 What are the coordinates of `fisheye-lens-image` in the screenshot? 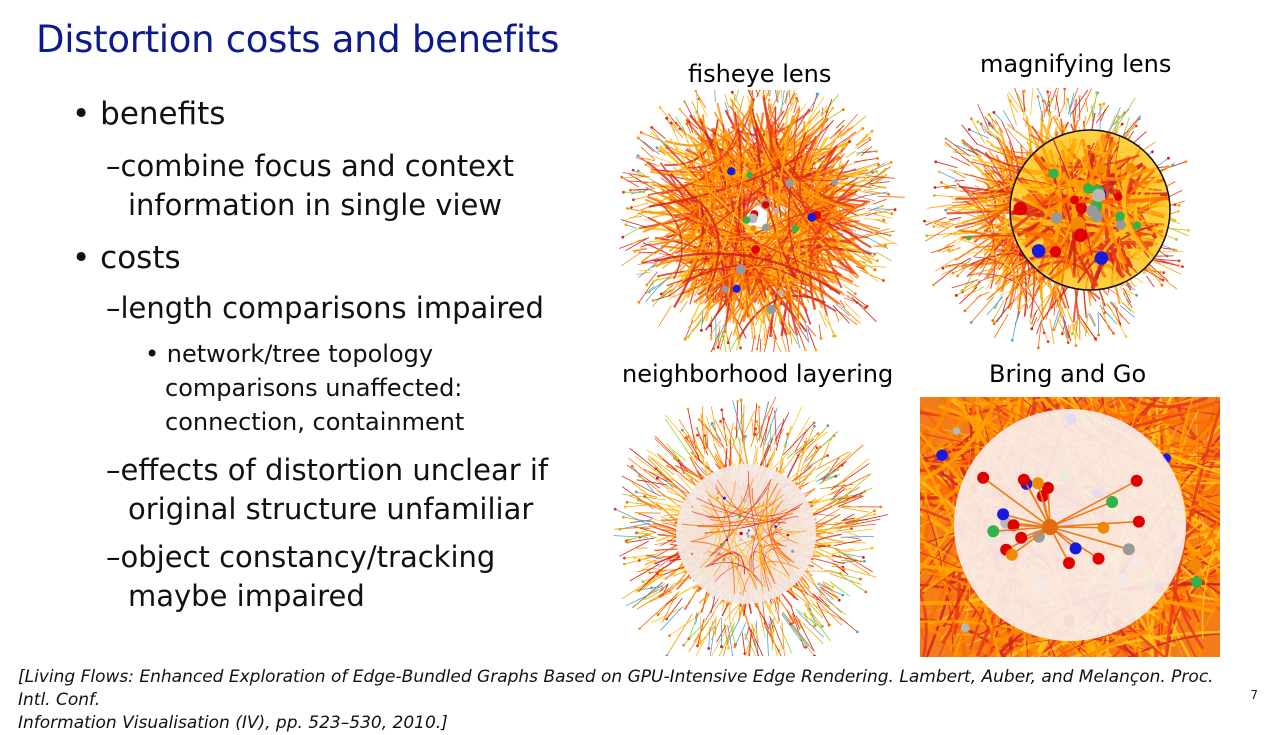 It's located at (758, 221).